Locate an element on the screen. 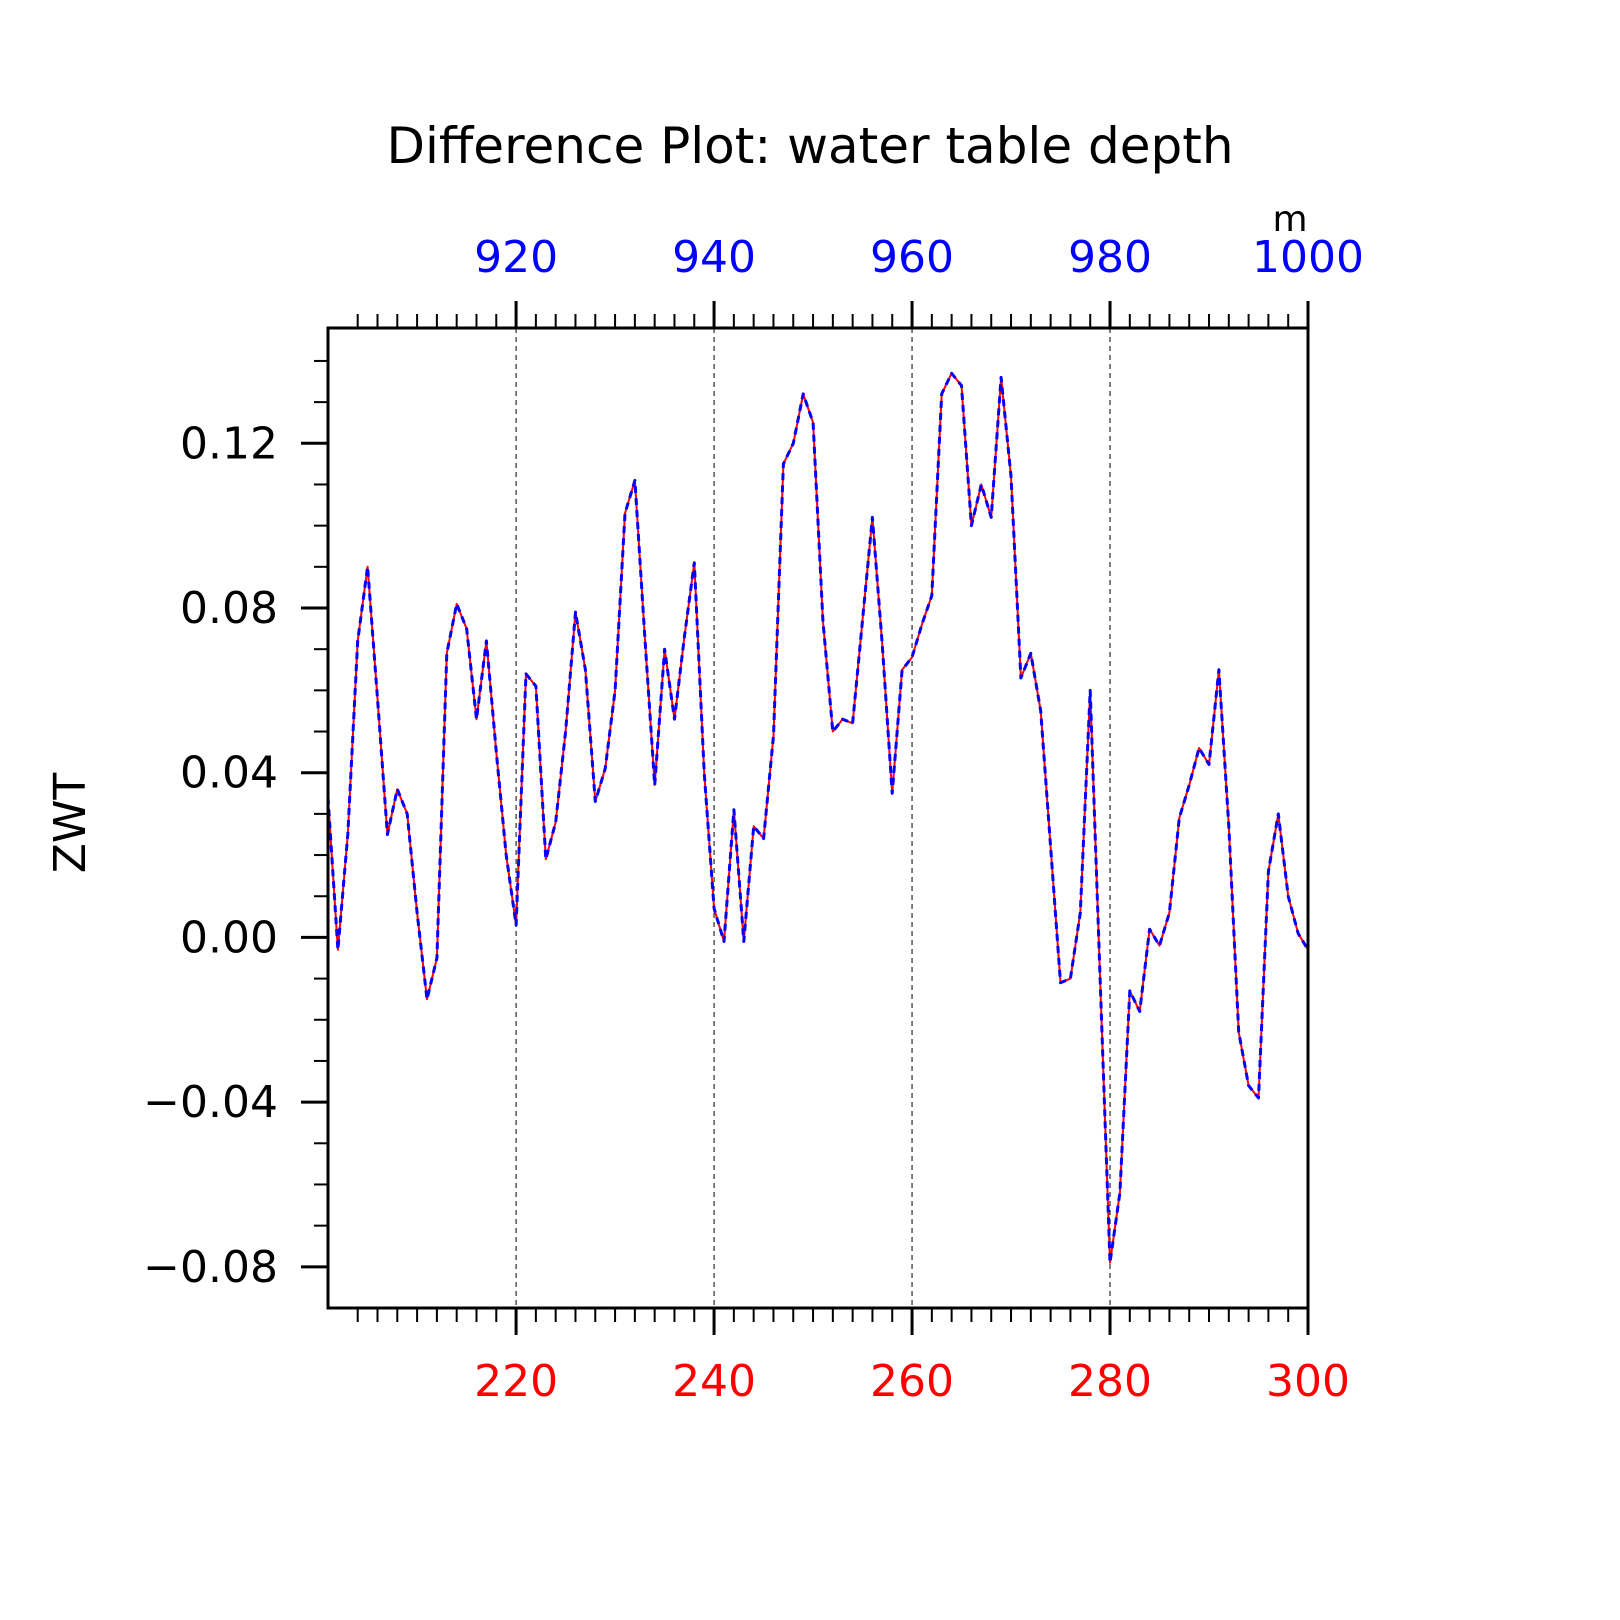  x-tick-label-top: 960 is located at coordinates (912, 257).